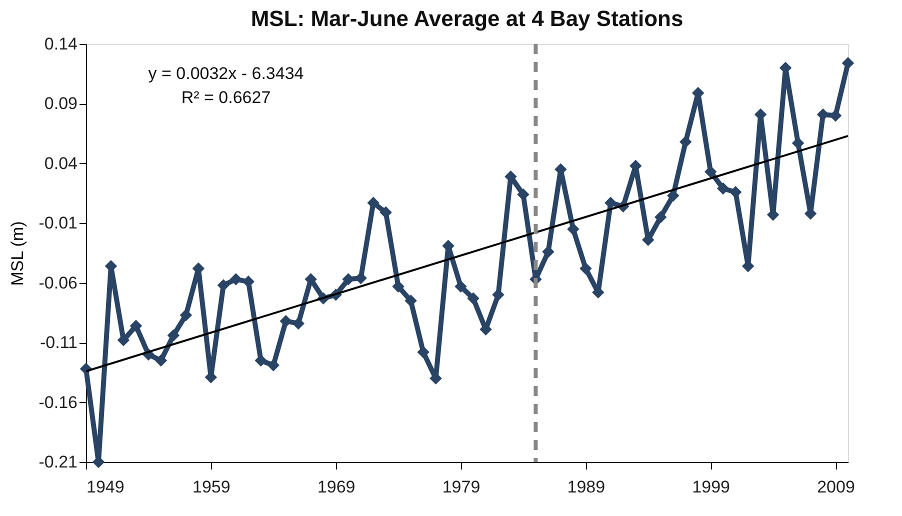  Describe the element at coordinates (211, 487) in the screenshot. I see `x-tick-label: 1959` at that location.